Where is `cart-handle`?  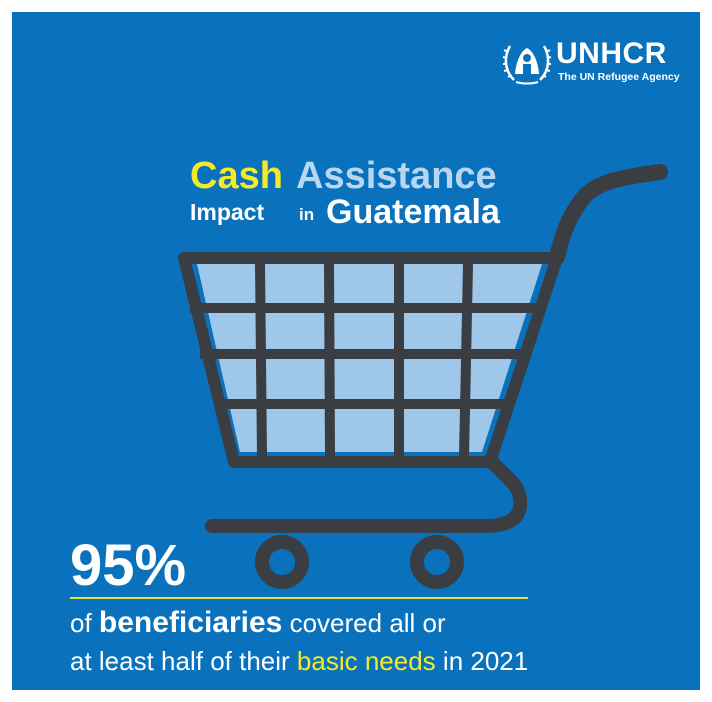
cart-handle is located at coordinates (608, 214).